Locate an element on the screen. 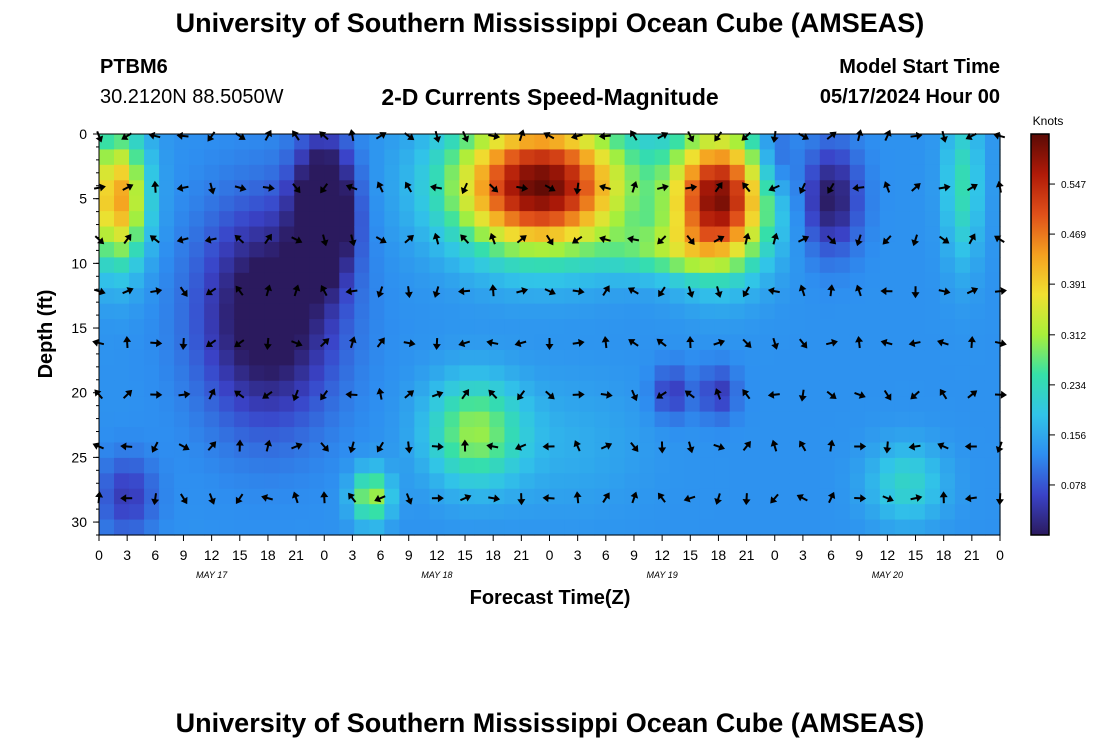 The image size is (1100, 750). x-tick-label: 15 is located at coordinates (690, 555).